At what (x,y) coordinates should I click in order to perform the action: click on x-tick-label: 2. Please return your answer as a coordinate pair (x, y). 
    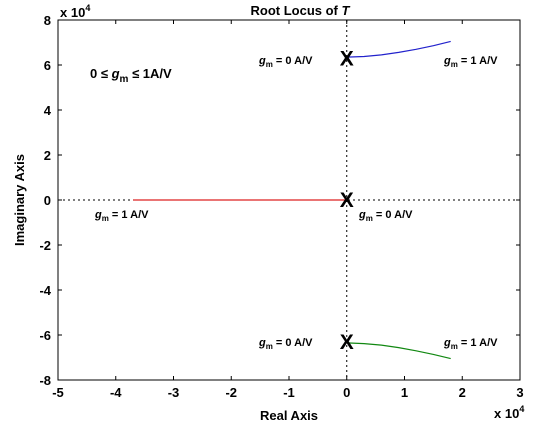
    Looking at the image, I should click on (462, 392).